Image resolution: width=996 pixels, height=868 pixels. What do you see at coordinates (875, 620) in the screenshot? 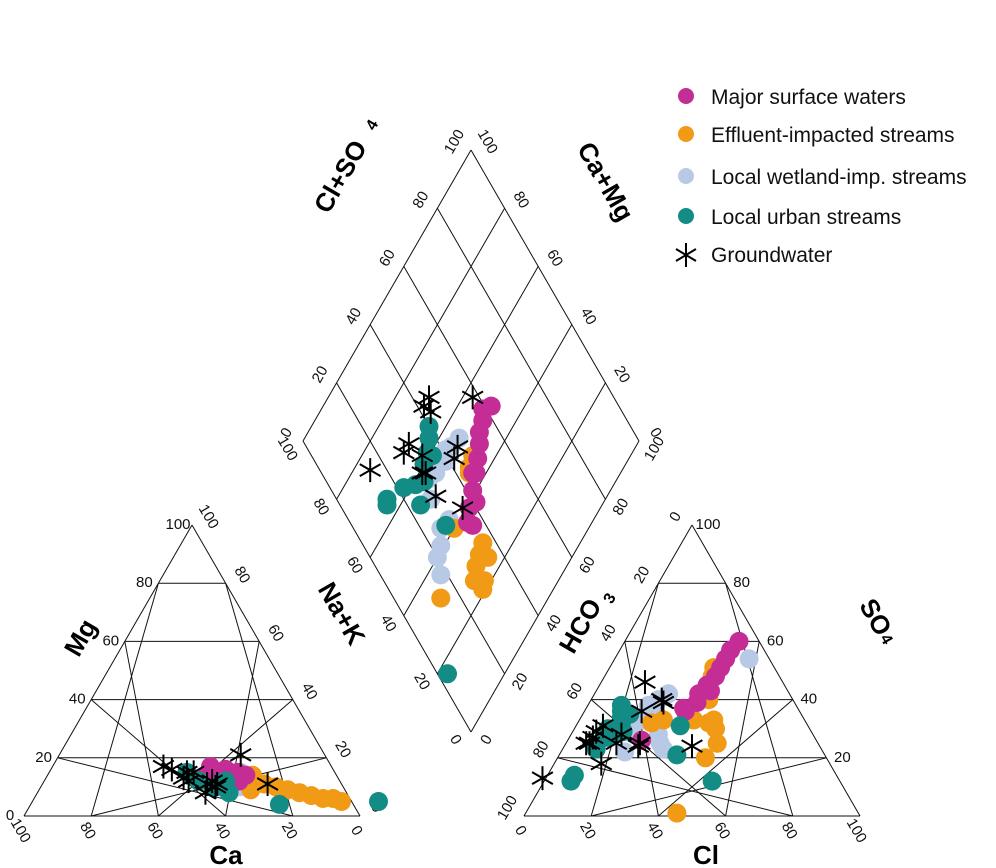
I see `axis-label-so4-group: SO 4` at bounding box center [875, 620].